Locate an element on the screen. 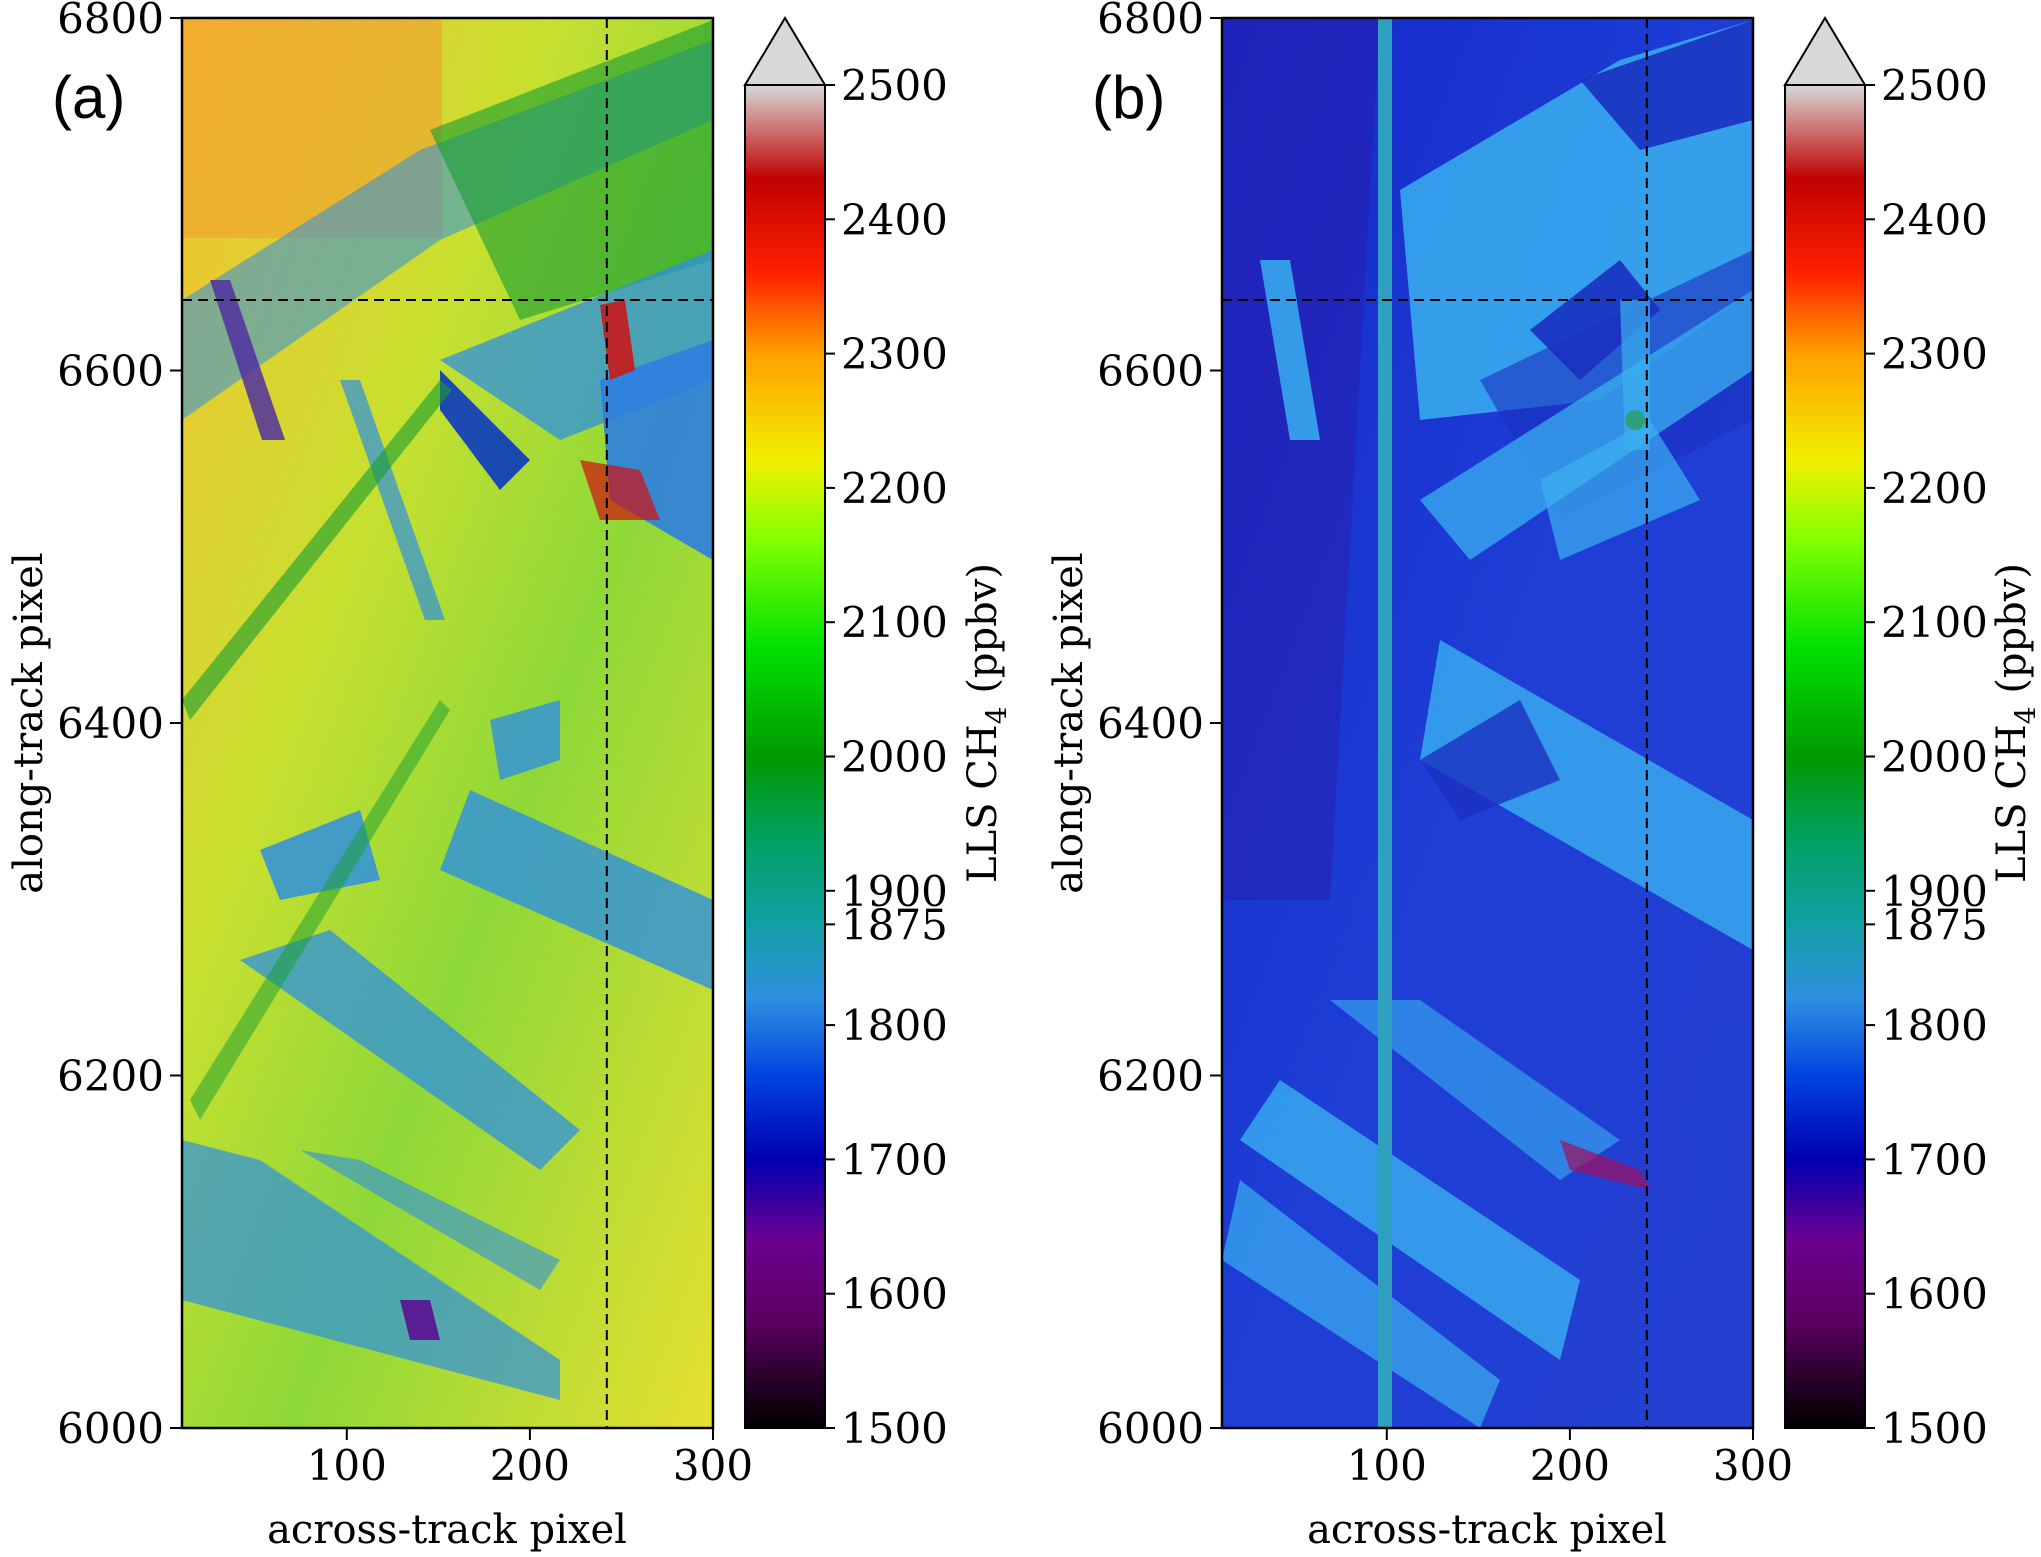  colorbar-tick-label-b: 2400 is located at coordinates (1934, 219).